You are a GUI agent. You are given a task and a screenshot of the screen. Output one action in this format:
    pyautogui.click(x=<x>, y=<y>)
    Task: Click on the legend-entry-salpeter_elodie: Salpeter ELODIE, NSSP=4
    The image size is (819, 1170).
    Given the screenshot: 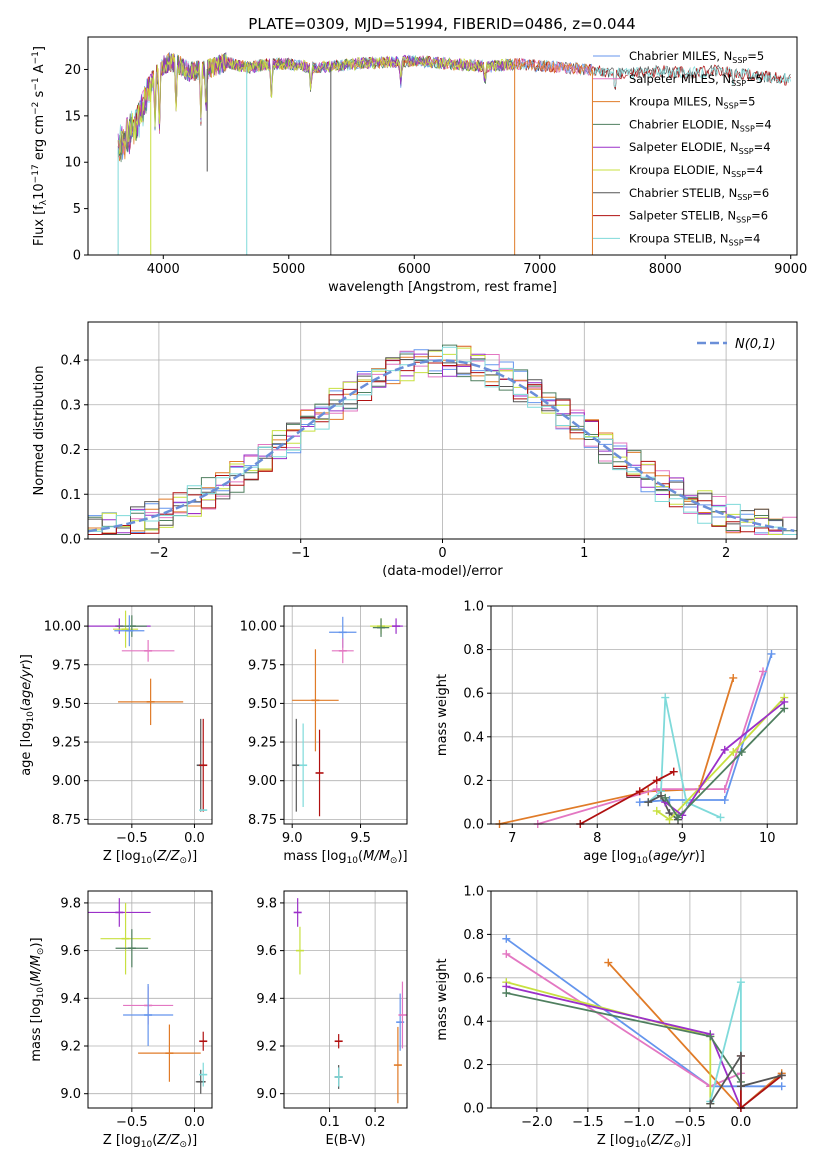 What is the action you would take?
    pyautogui.click(x=700, y=148)
    